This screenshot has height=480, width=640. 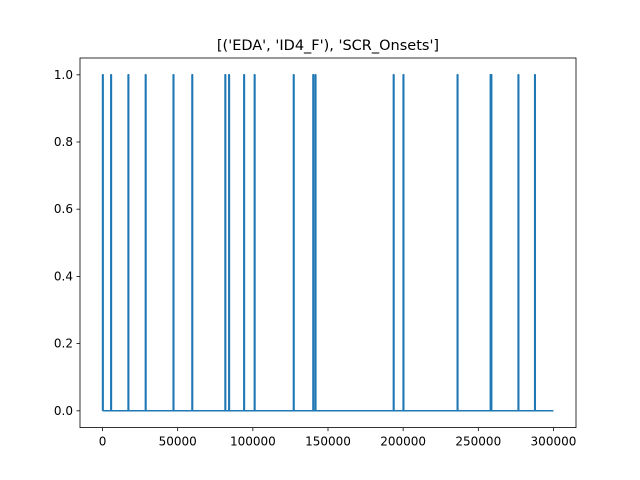 I want to click on x-axis-ticks: 0 50000 100000 150000 200000 250000 300000, so click(x=338, y=438).